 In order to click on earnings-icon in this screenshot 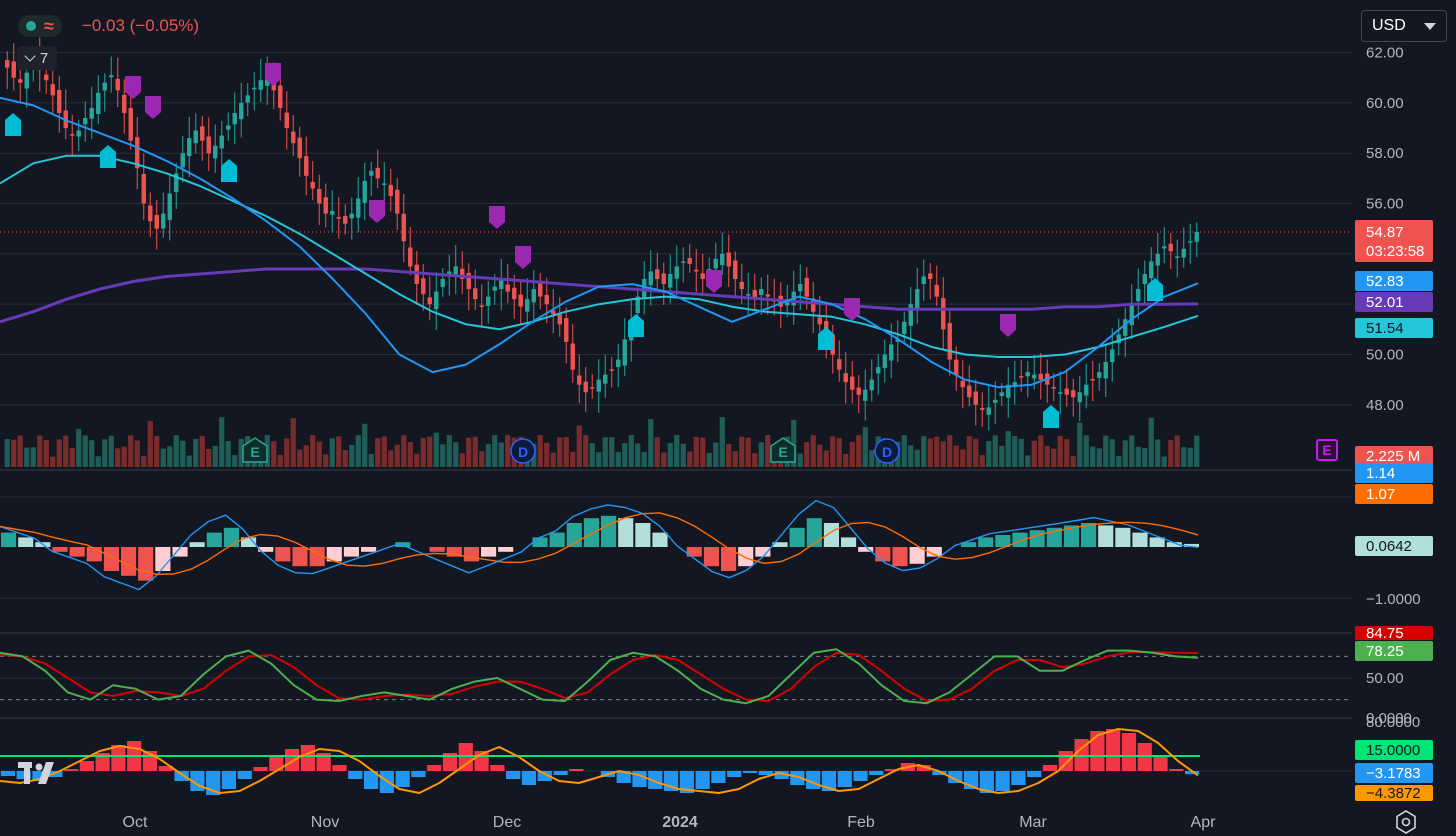, I will do `click(783, 450)`.